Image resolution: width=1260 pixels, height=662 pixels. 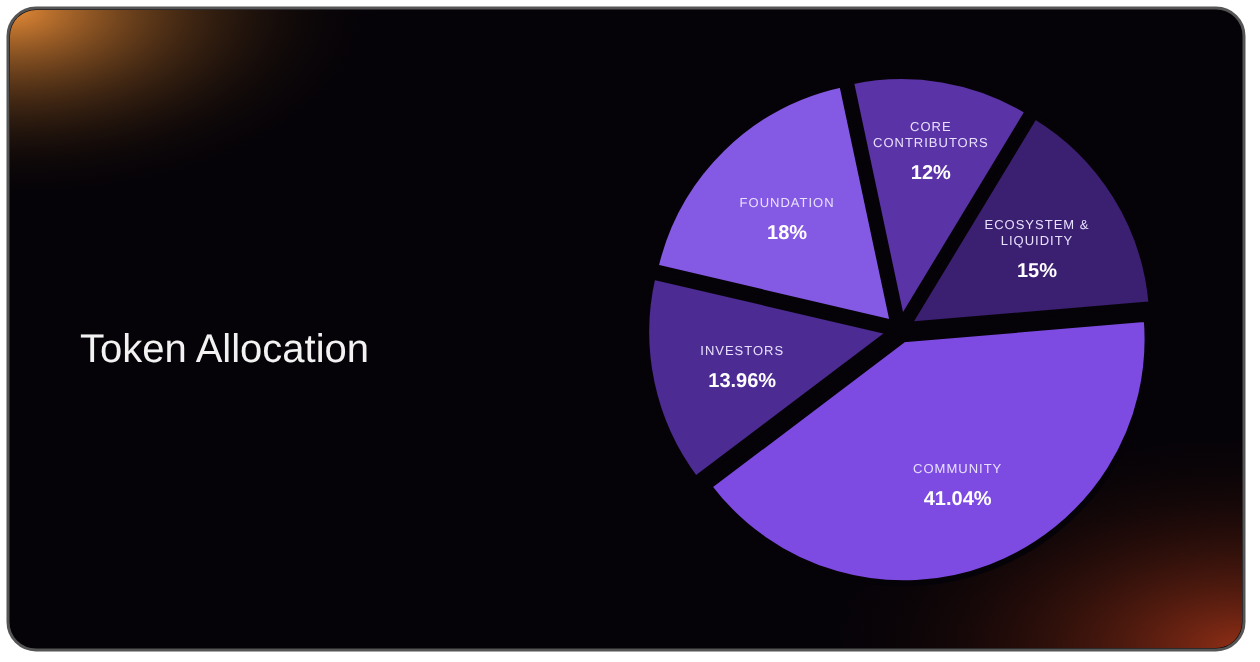 What do you see at coordinates (787, 233) in the screenshot?
I see `data-label: 18%` at bounding box center [787, 233].